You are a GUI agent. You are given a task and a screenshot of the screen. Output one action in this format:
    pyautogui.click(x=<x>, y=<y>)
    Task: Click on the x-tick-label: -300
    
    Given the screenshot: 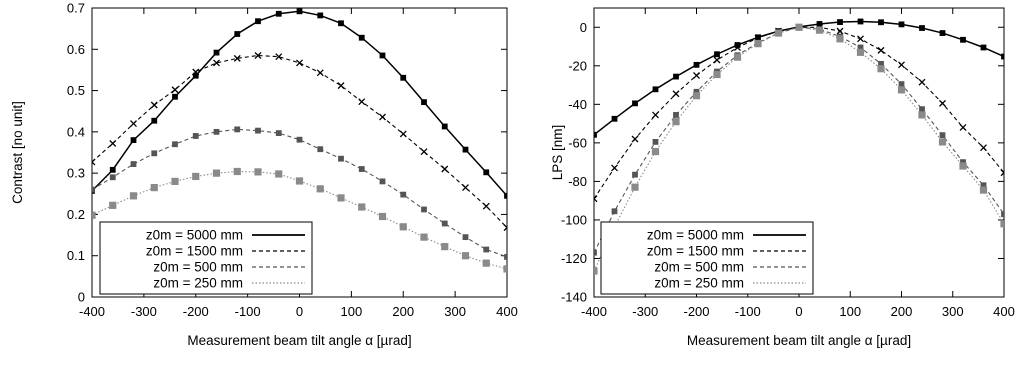 What is the action you would take?
    pyautogui.click(x=645, y=311)
    